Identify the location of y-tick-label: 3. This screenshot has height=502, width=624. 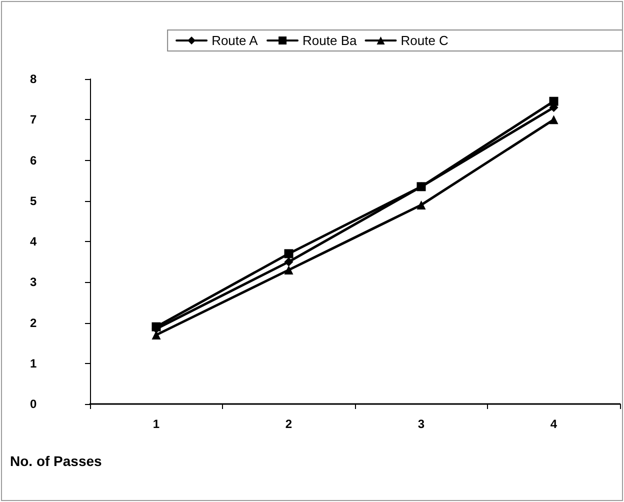
(33, 282).